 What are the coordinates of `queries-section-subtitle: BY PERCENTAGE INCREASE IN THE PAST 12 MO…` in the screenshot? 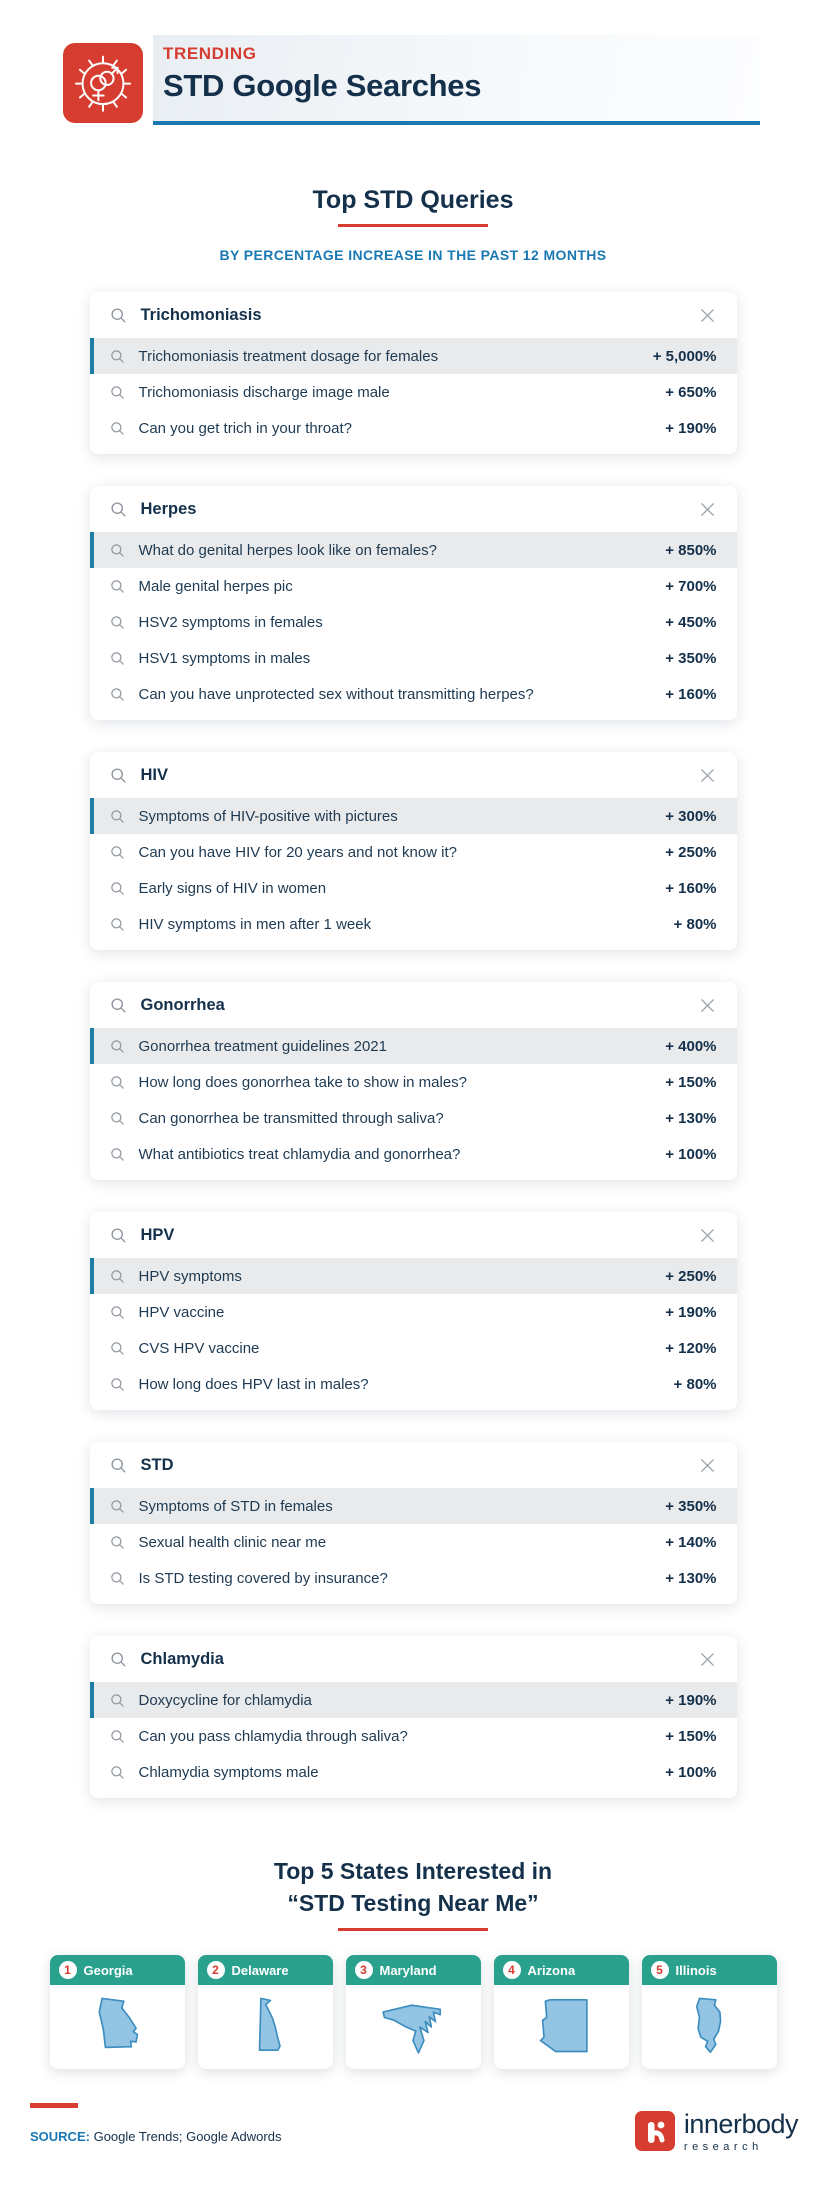 It's located at (413, 255).